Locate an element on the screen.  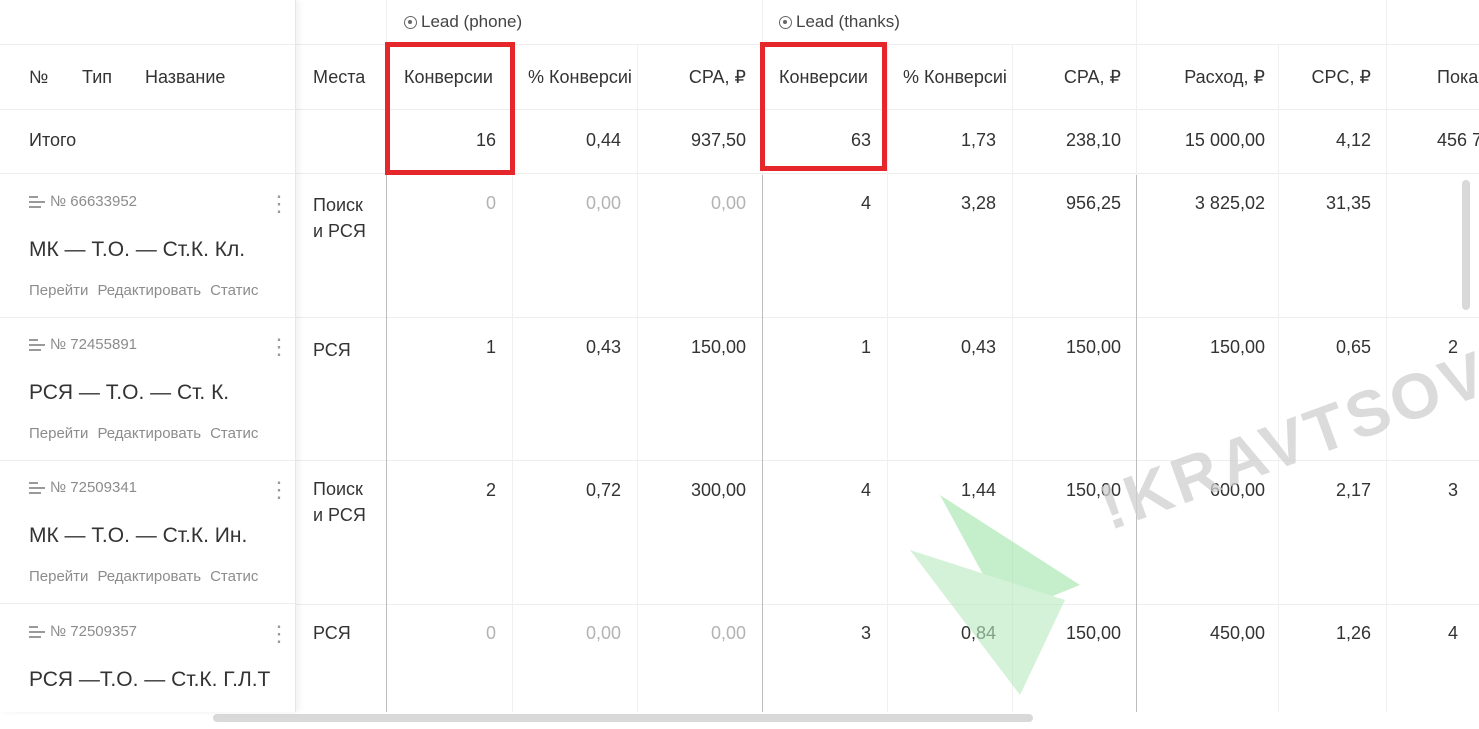
campaign-name: МК — Т.О. — Ст.К. Кл. is located at coordinates (137, 249).